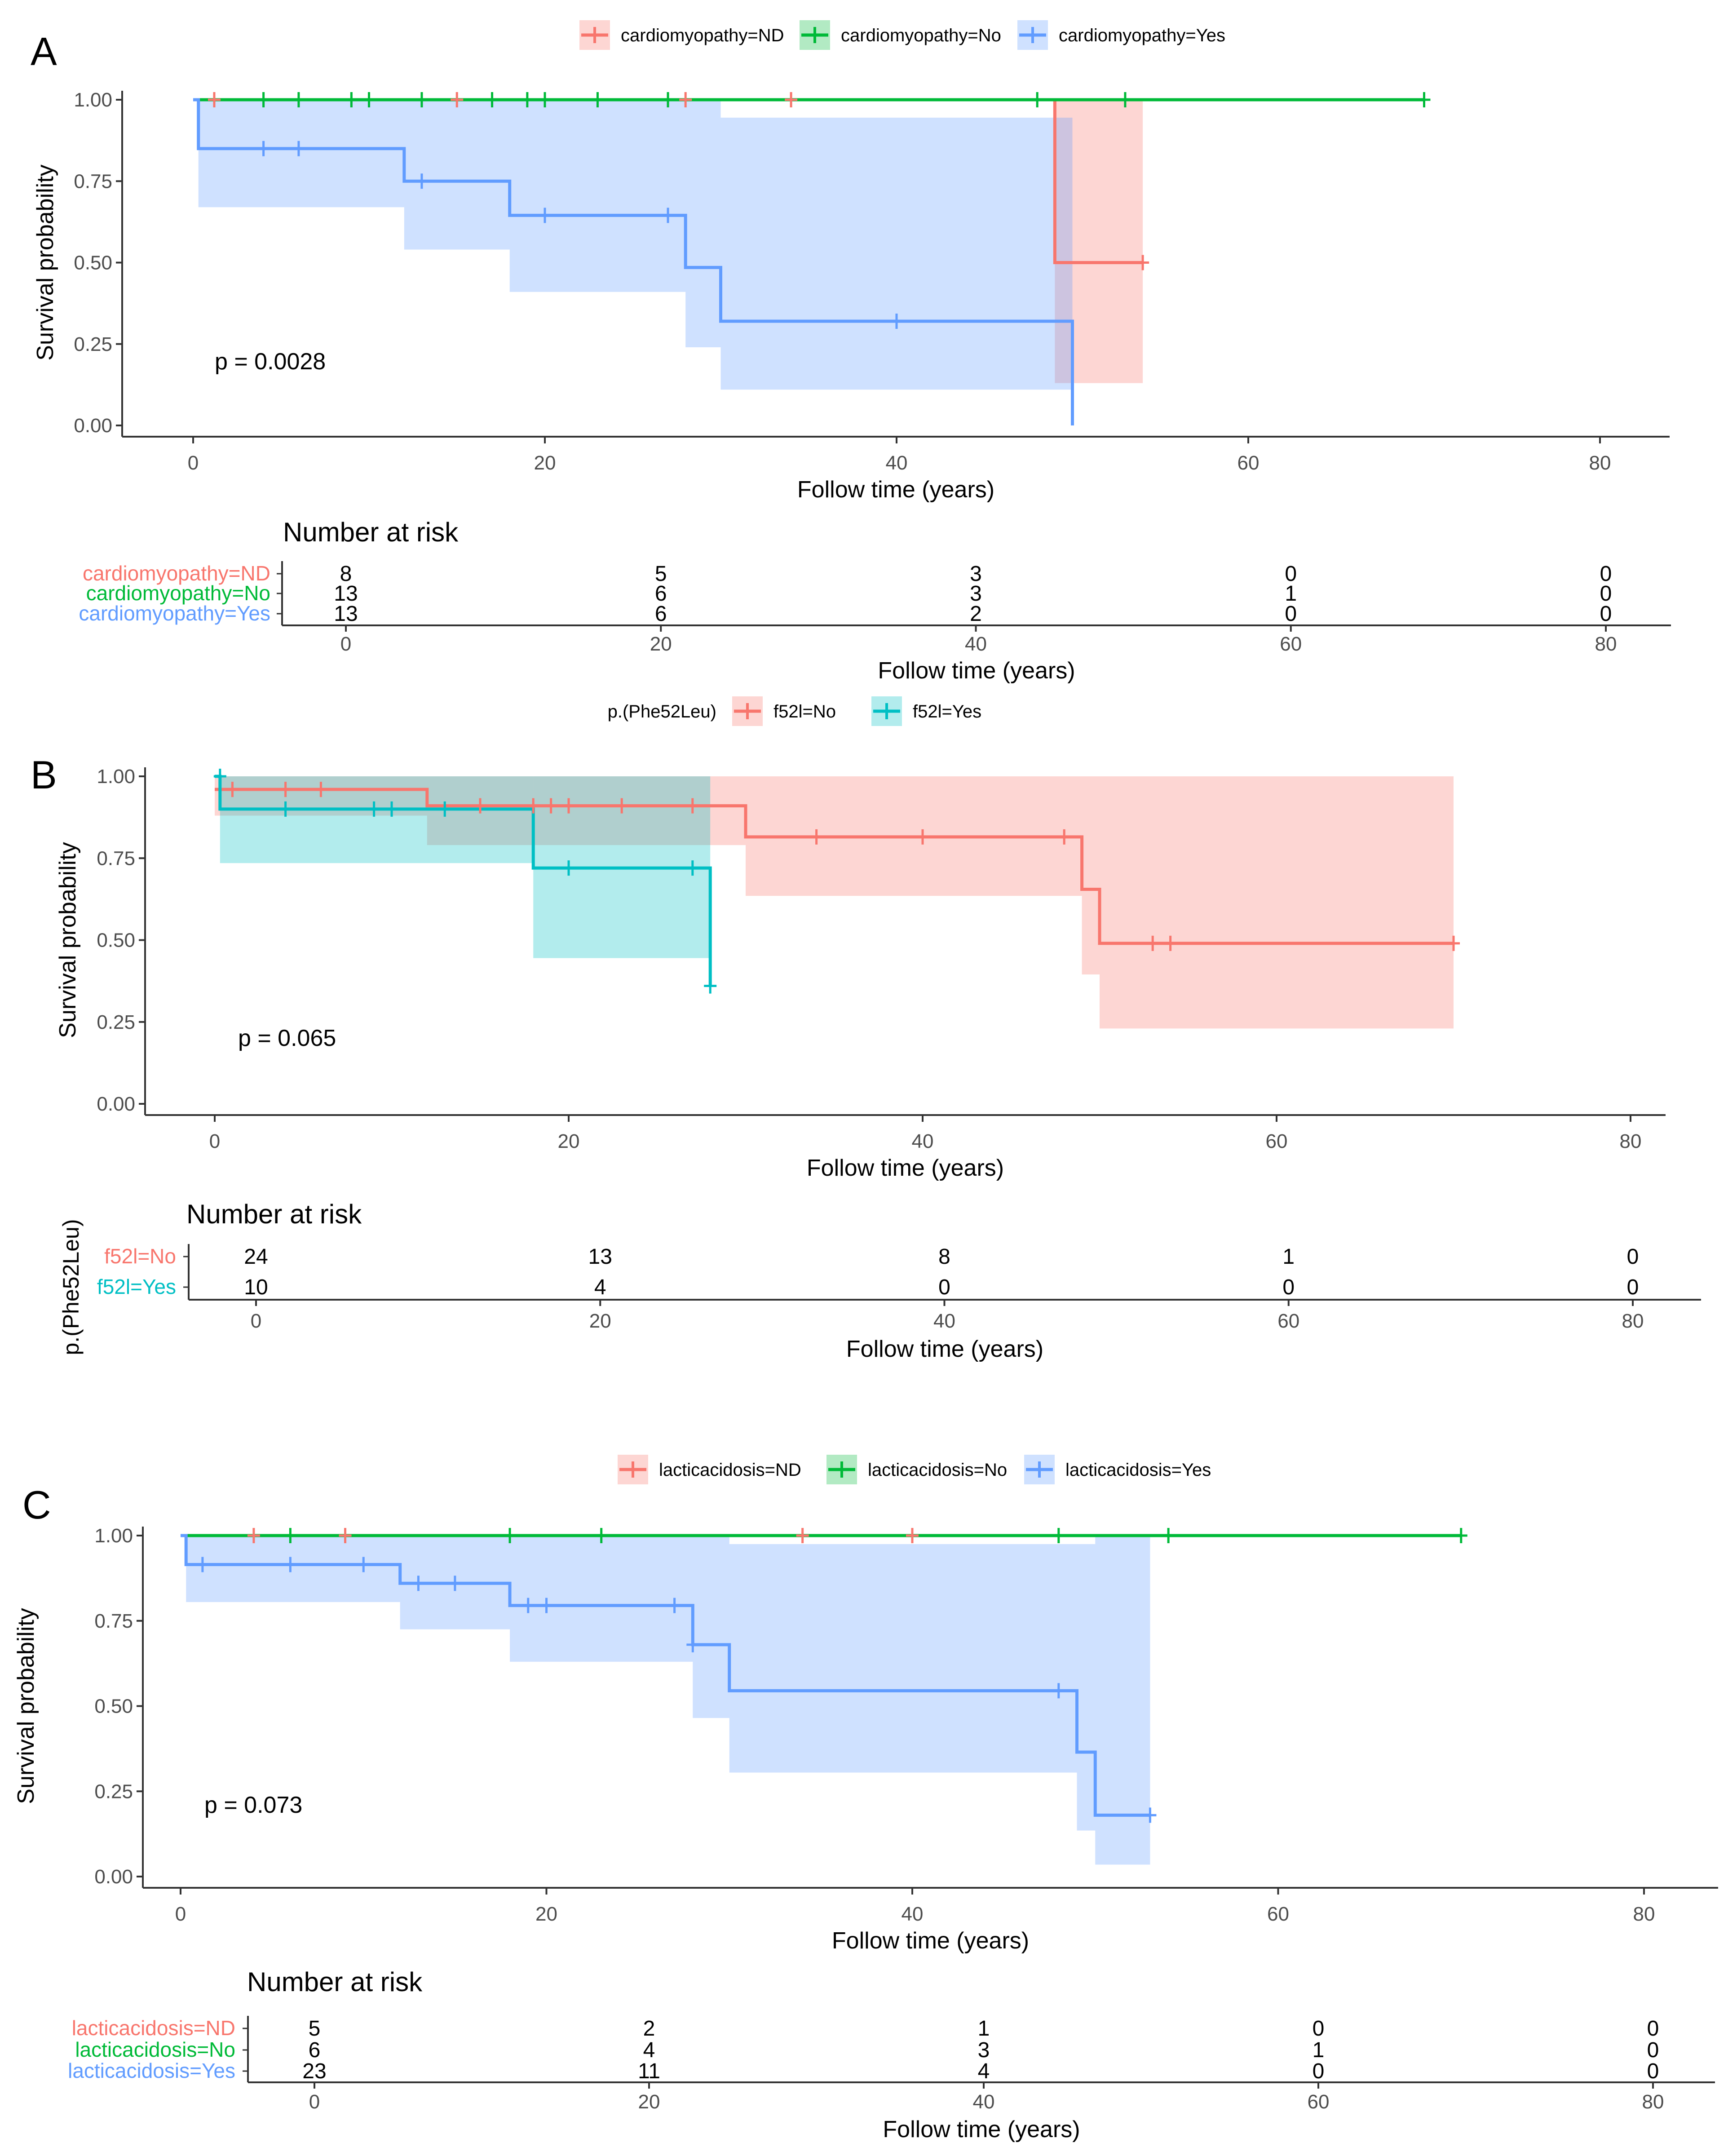 This screenshot has width=1728, height=2156. I want to click on panel-label: C, so click(37, 1505).